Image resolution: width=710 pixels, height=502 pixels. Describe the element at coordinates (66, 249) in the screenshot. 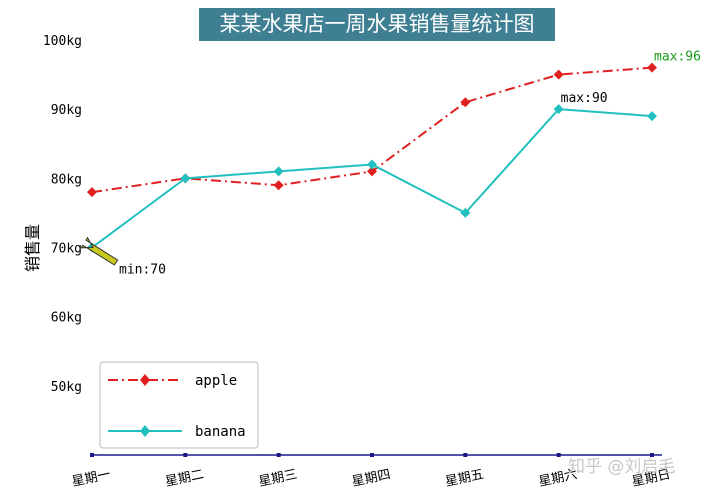

I see `y-tick-label: 70kg` at that location.